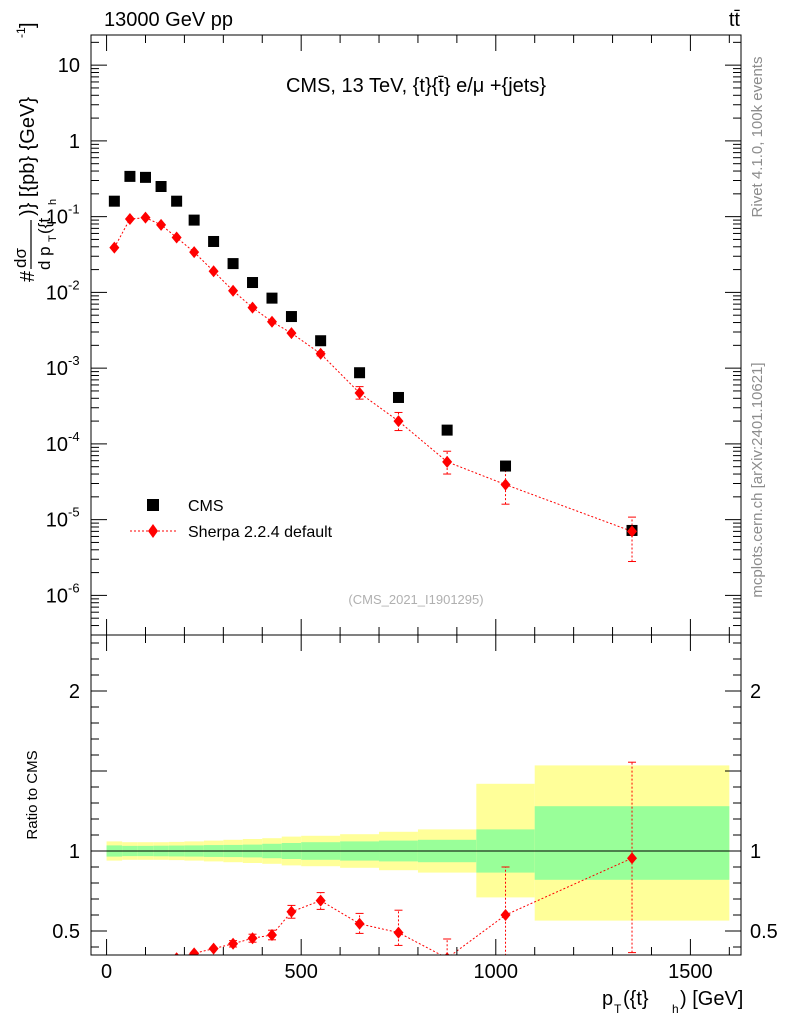  Describe the element at coordinates (28, 25) in the screenshot. I see `ylabel-units-close: ]` at that location.